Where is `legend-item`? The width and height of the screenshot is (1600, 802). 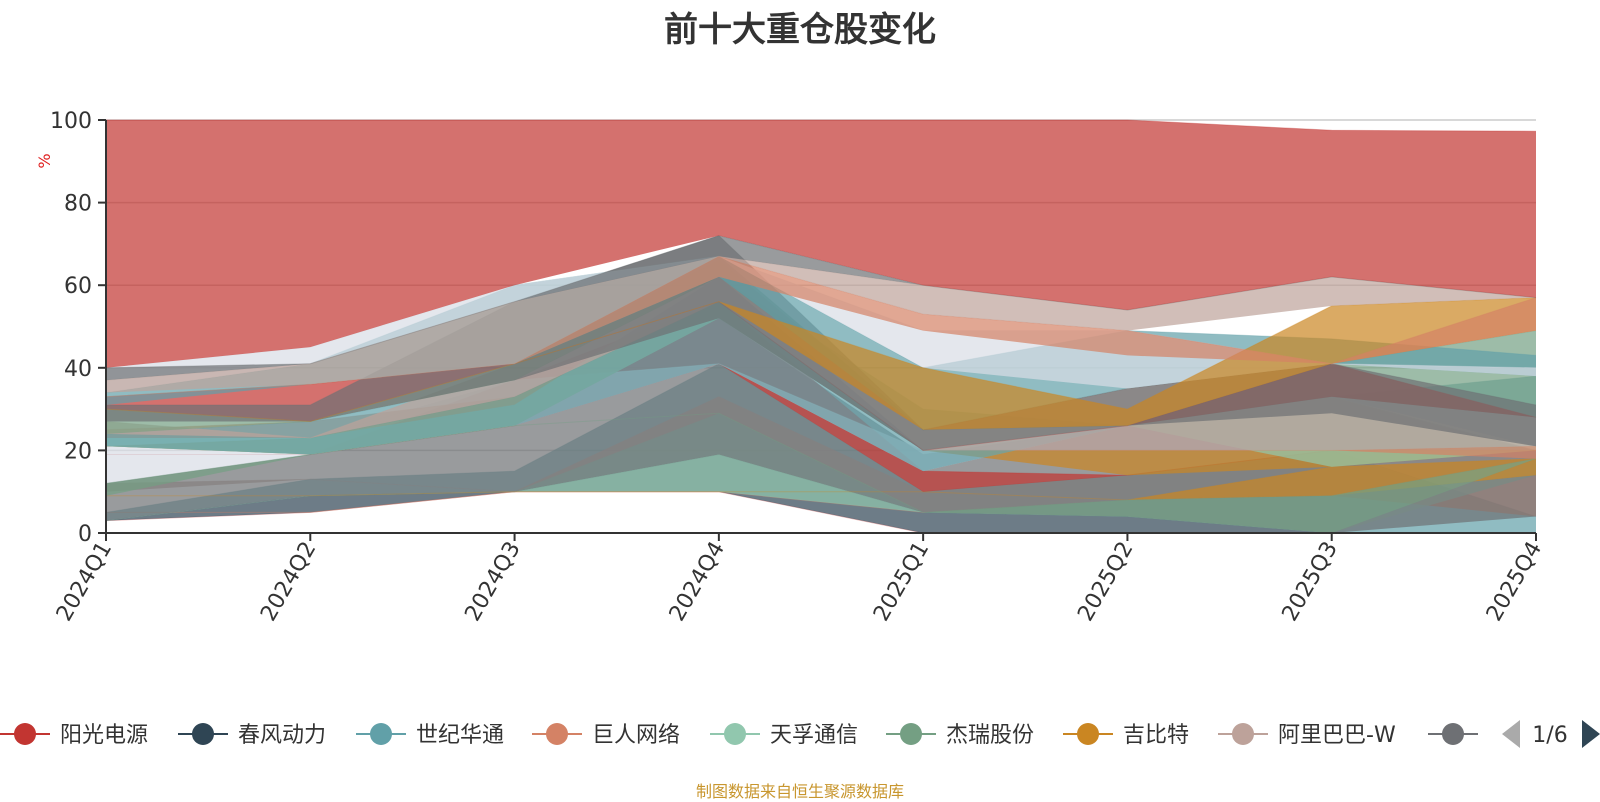 legend-item is located at coordinates (1453, 734).